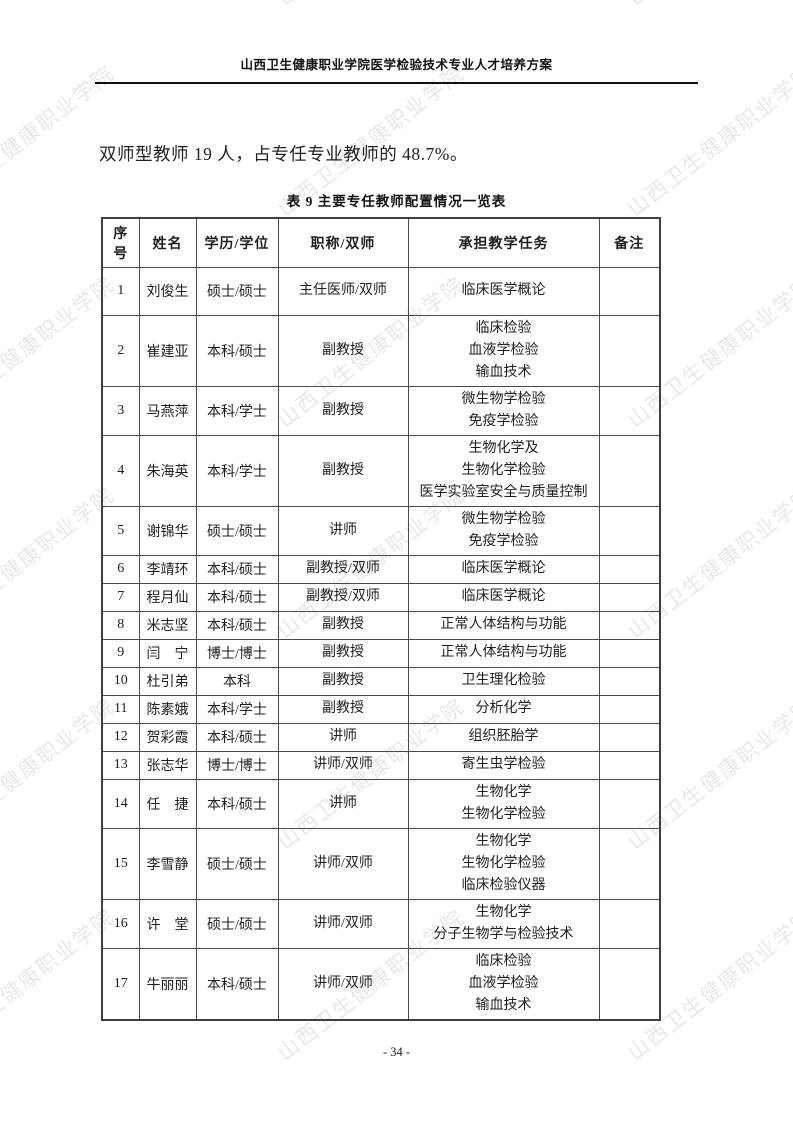 The height and width of the screenshot is (1122, 793). I want to click on cell-no: 2, so click(120, 350).